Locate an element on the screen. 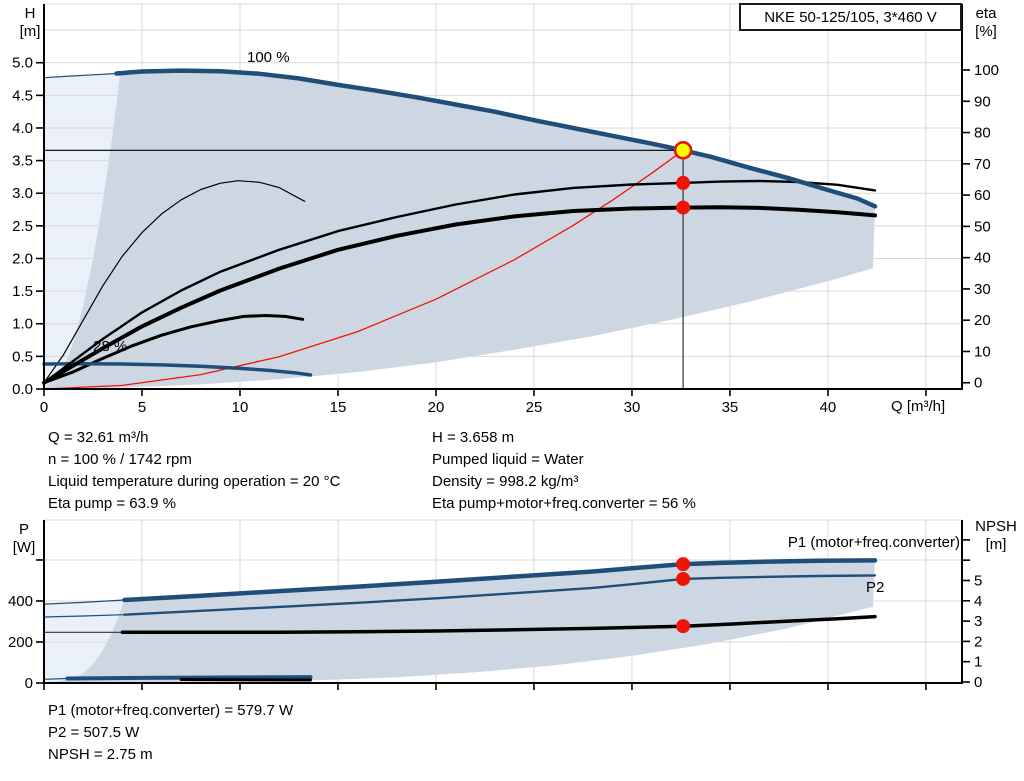 The height and width of the screenshot is (781, 1024). series-p1-curve is located at coordinates (500, 580).